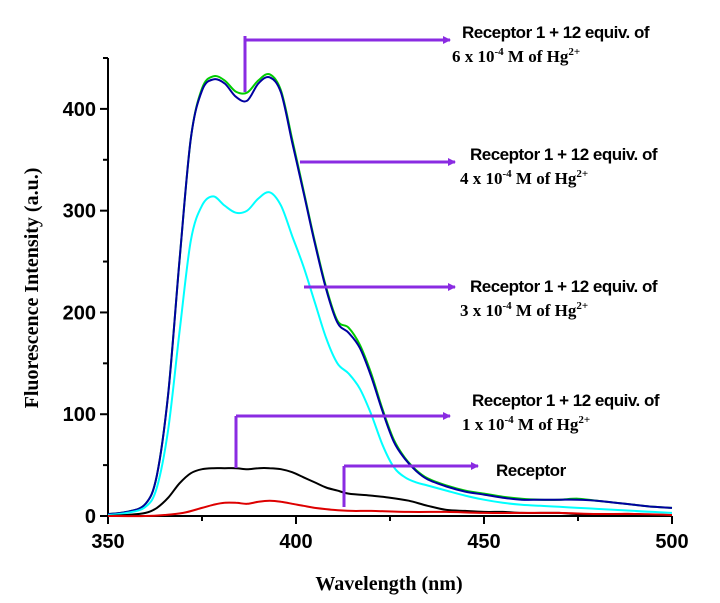  Describe the element at coordinates (524, 178) in the screenshot. I see `annotation-label-line2: 4 x 10-4 M of Hg2+` at that location.